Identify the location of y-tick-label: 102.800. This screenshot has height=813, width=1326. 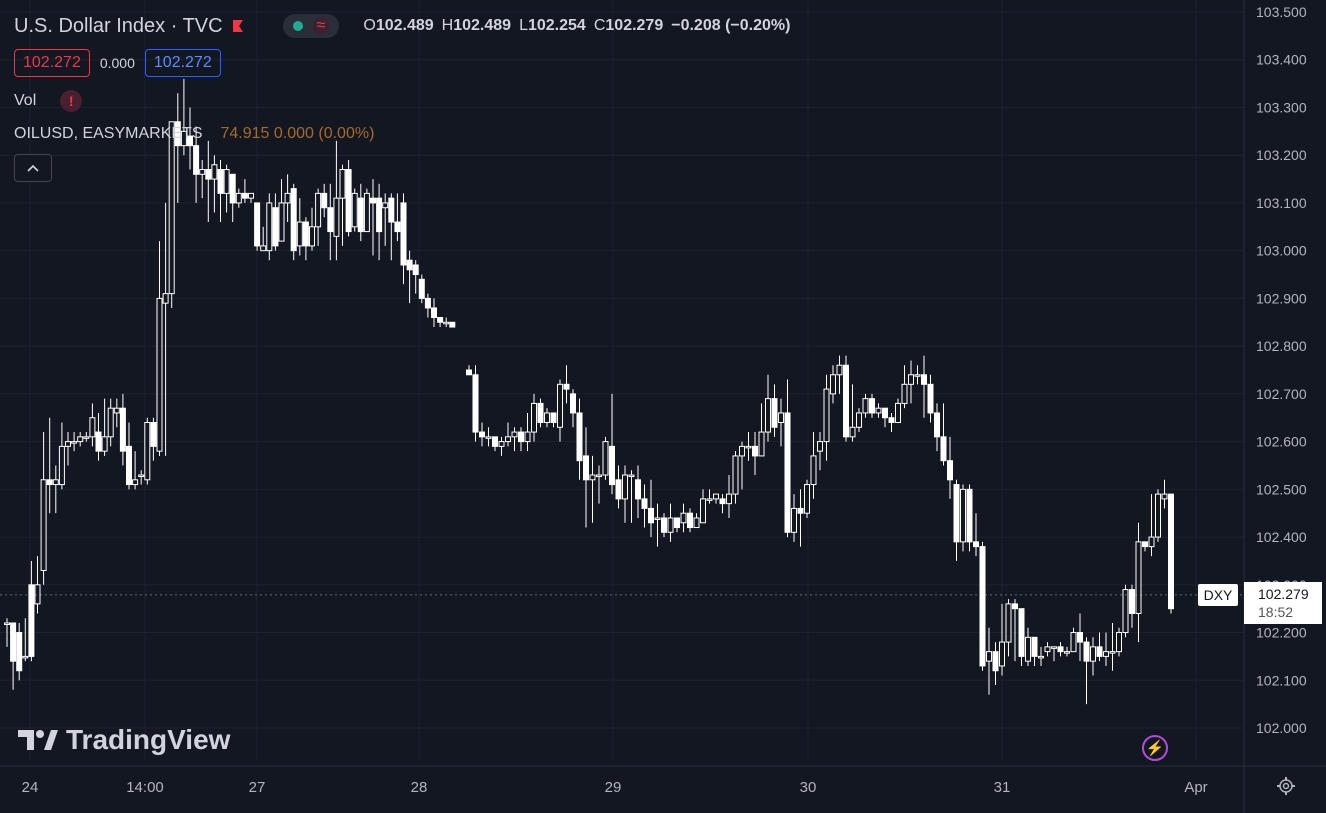
(1281, 346).